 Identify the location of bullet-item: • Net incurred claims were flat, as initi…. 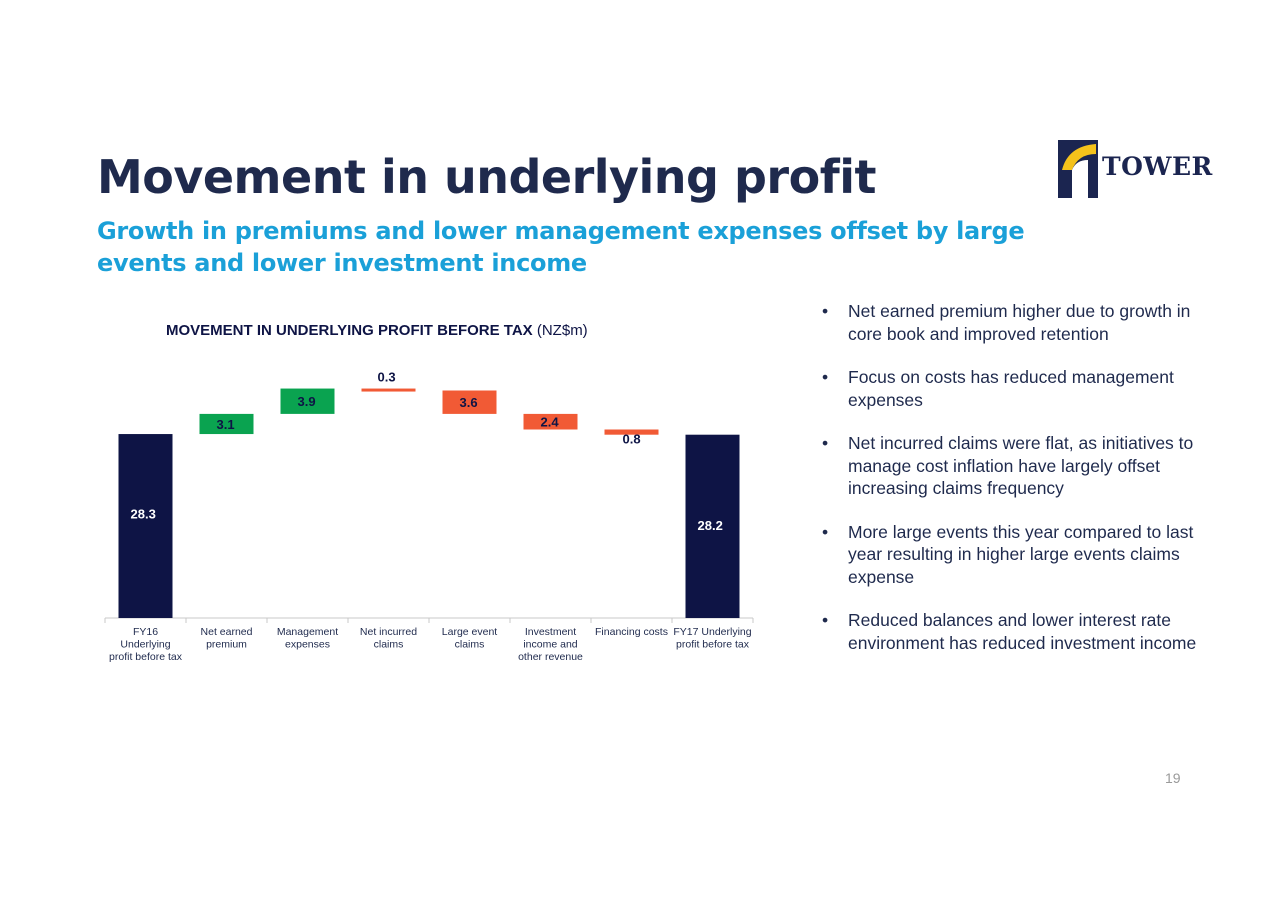
(1022, 466).